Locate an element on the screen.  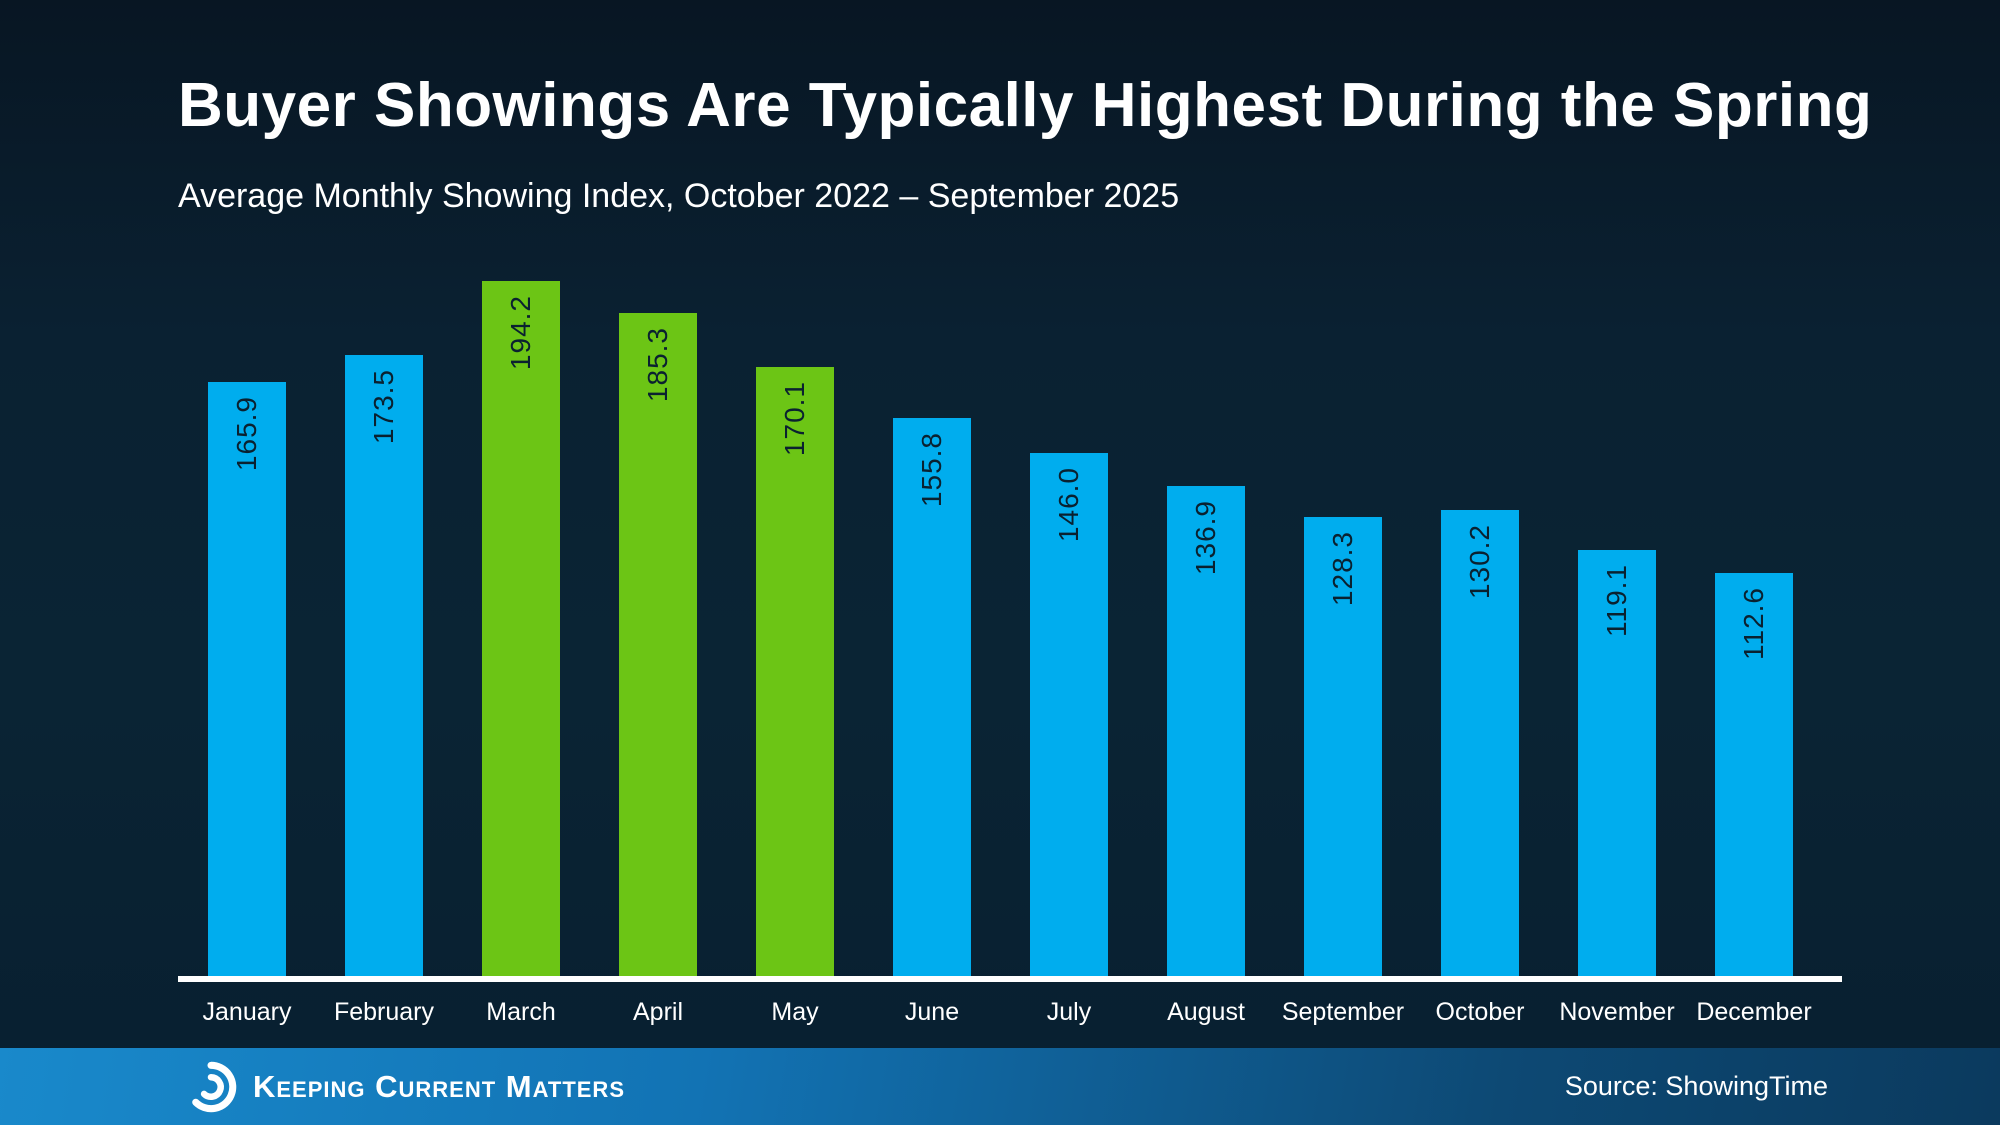
bar-november: 119.1 is located at coordinates (1617, 763).